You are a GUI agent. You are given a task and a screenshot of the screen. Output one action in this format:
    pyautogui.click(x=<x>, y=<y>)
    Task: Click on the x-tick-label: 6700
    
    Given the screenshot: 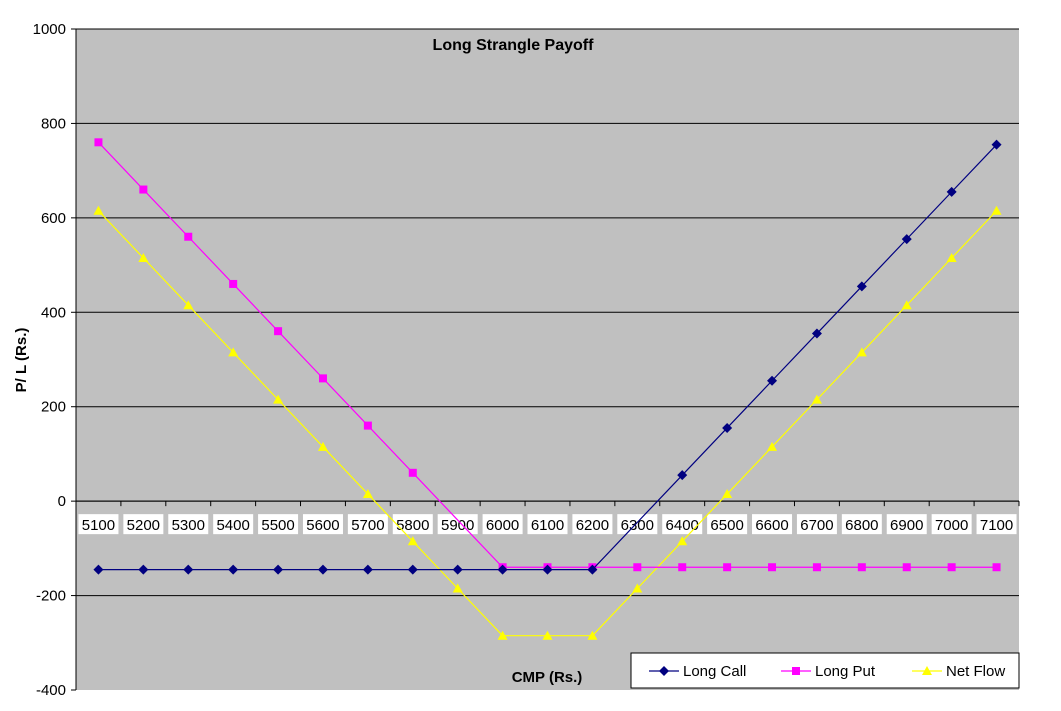 What is the action you would take?
    pyautogui.click(x=816, y=525)
    